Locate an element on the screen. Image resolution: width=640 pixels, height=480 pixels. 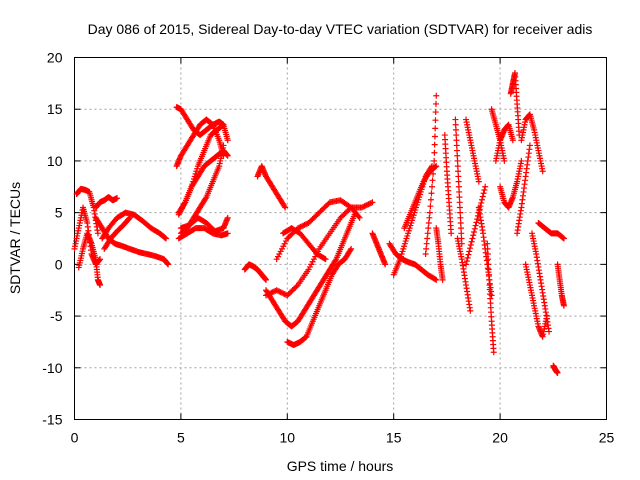
x-tick-label: 0 is located at coordinates (75, 438).